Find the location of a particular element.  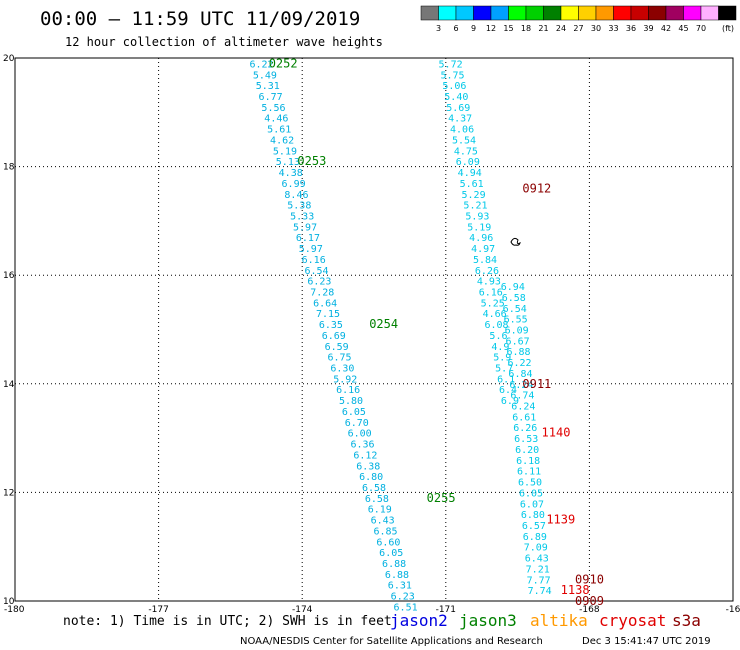

wave-height-label: 6.69 is located at coordinates (334, 336).